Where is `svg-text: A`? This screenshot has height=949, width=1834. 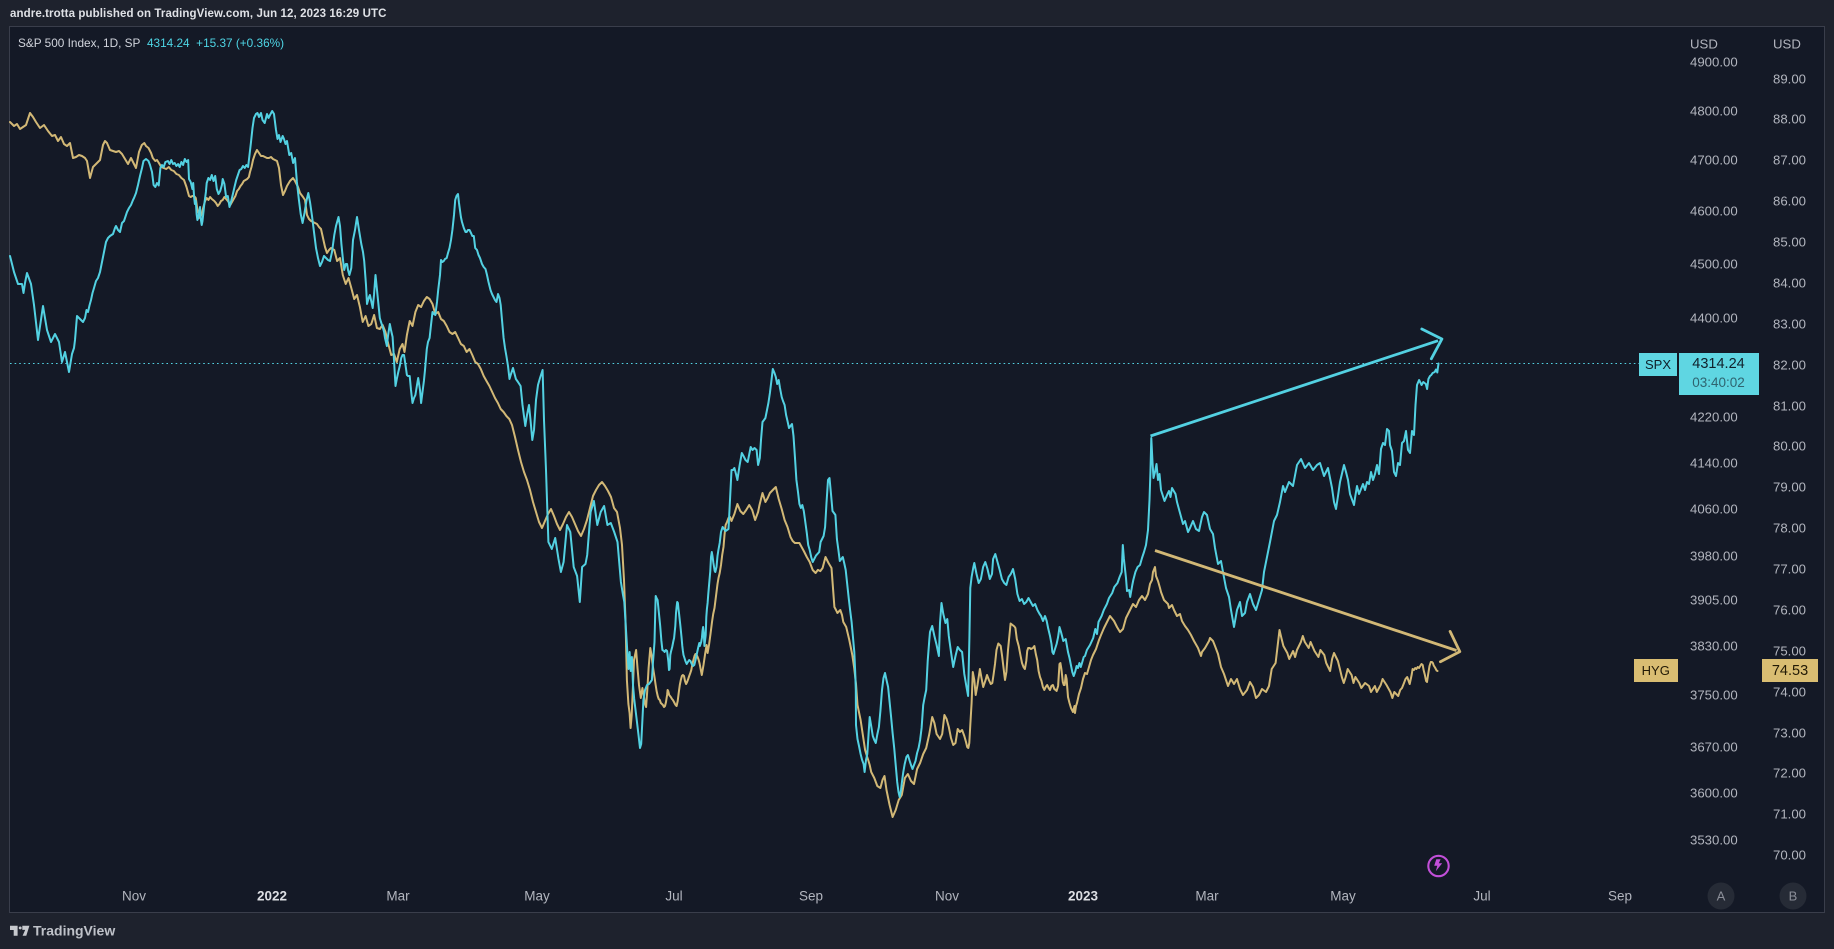 svg-text: A is located at coordinates (1721, 896).